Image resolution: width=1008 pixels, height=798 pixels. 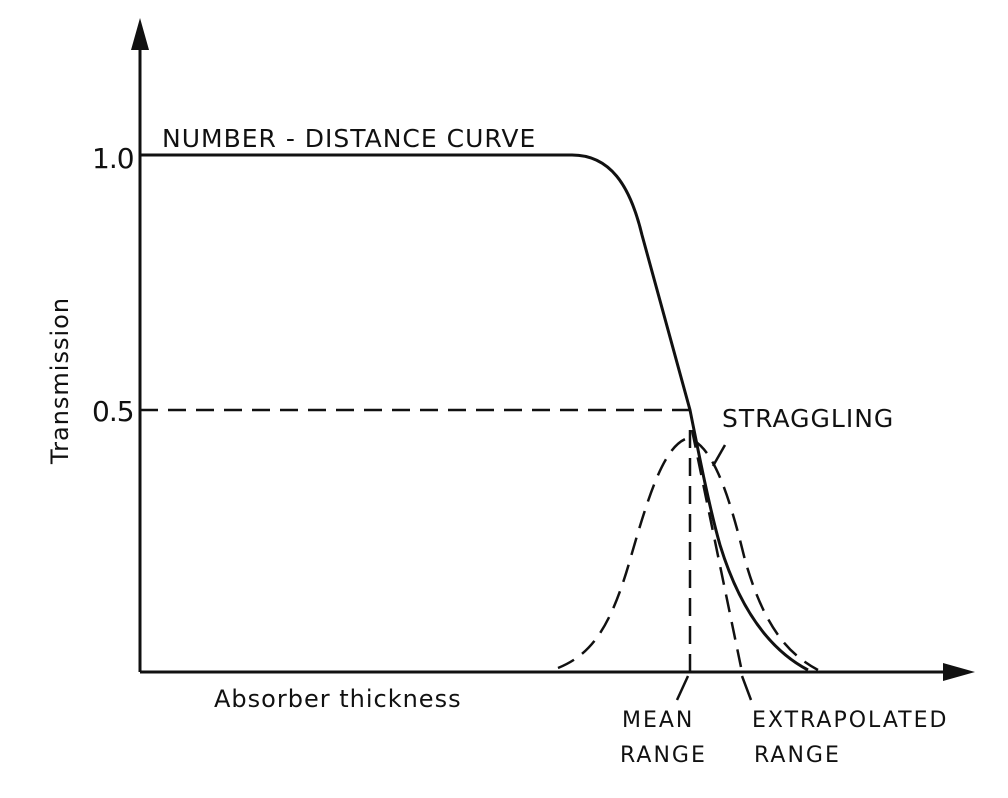 What do you see at coordinates (557, 672) in the screenshot?
I see `x-axis` at bounding box center [557, 672].